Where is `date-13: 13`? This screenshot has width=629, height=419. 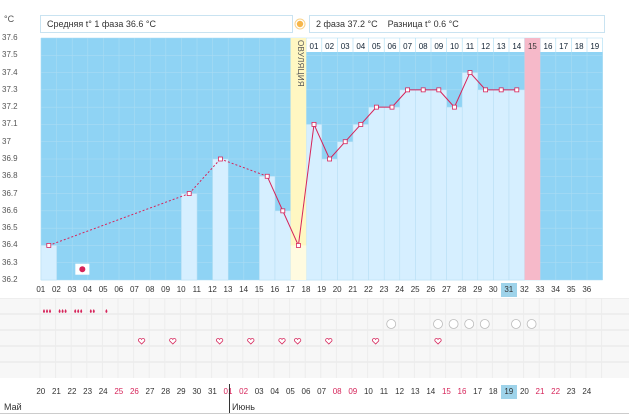 date-13: 13 is located at coordinates (415, 391).